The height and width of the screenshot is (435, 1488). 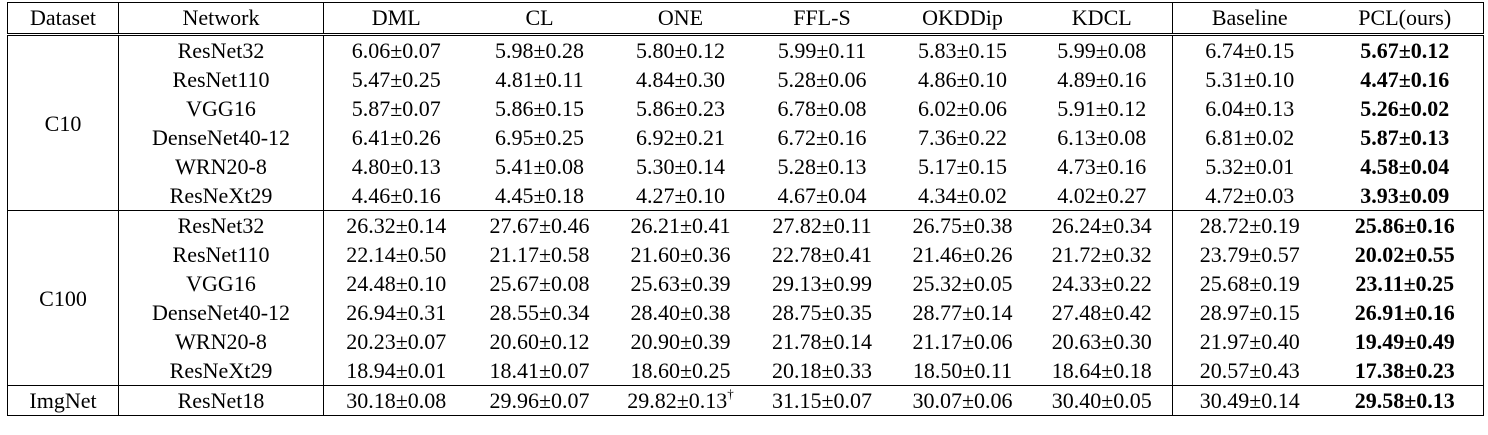 I want to click on header-okddip: OKDDip, so click(x=963, y=19).